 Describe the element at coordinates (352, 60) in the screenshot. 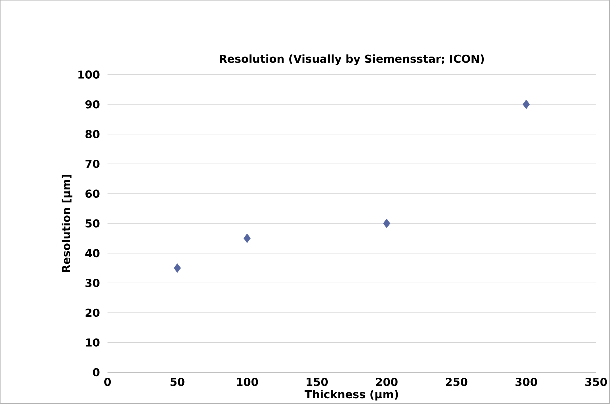

I see `chart-title: Resolution (Visually by Siemensstar; ICON)` at that location.